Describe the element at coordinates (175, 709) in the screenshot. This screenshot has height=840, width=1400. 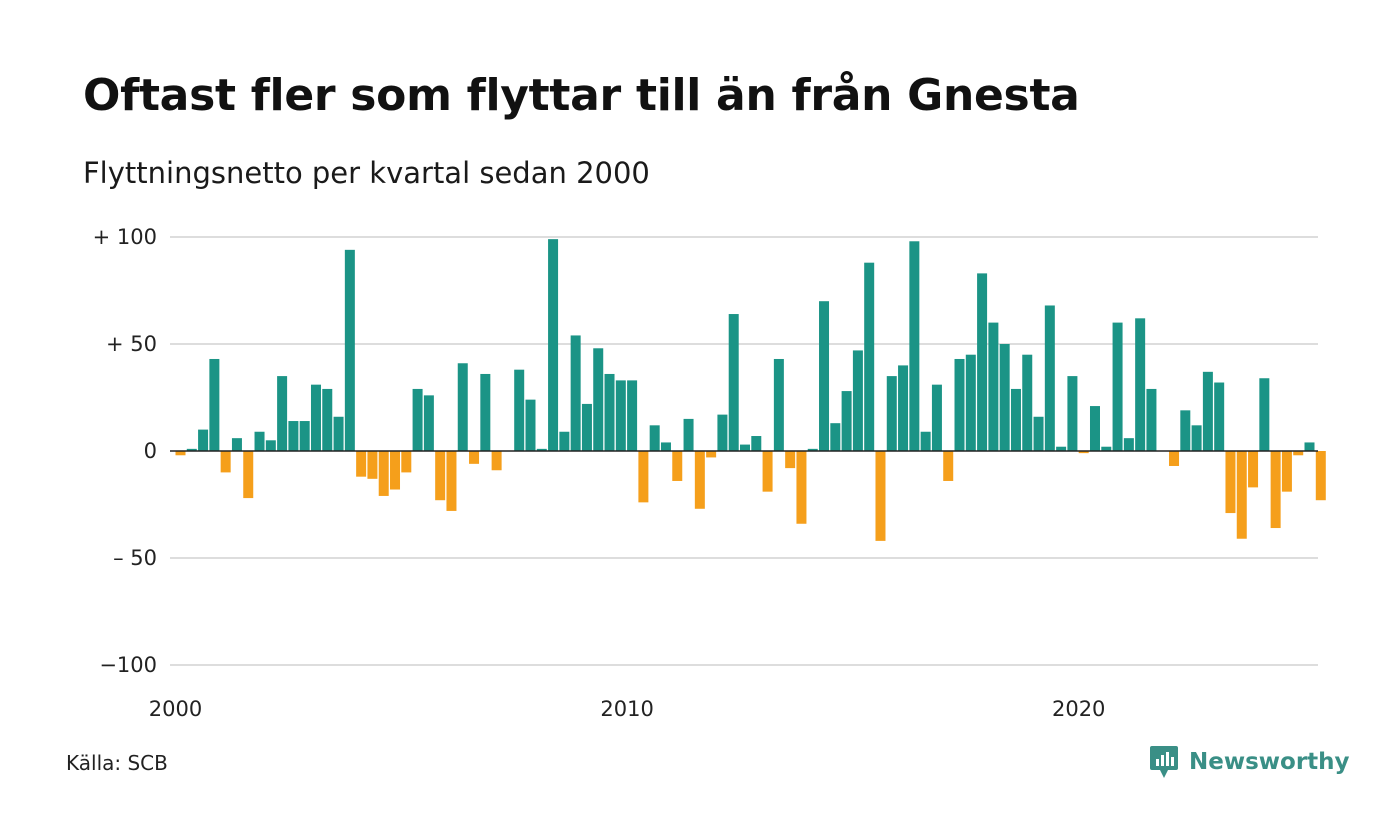
I see `x-tick-label: 2000` at that location.